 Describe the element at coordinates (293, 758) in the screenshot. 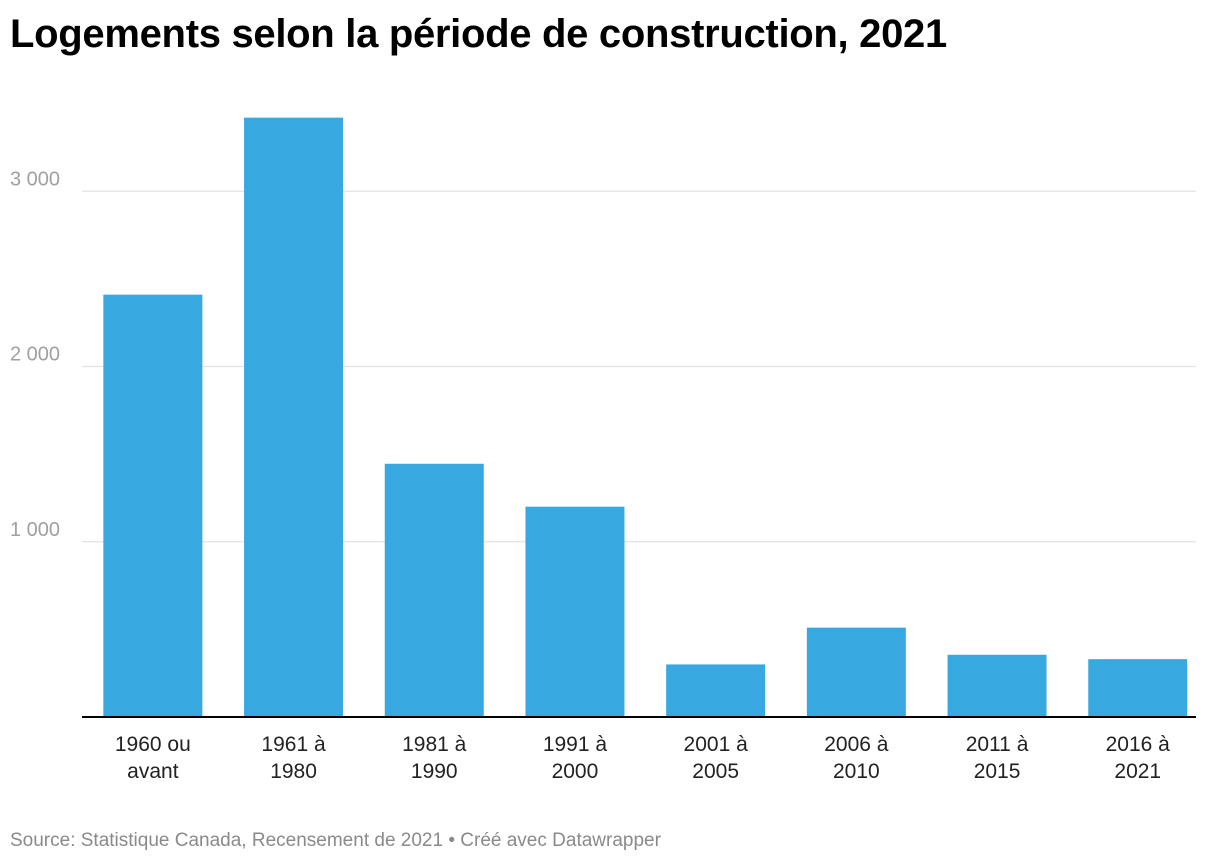

I see `x-tick-label: 1961 à 1980` at that location.